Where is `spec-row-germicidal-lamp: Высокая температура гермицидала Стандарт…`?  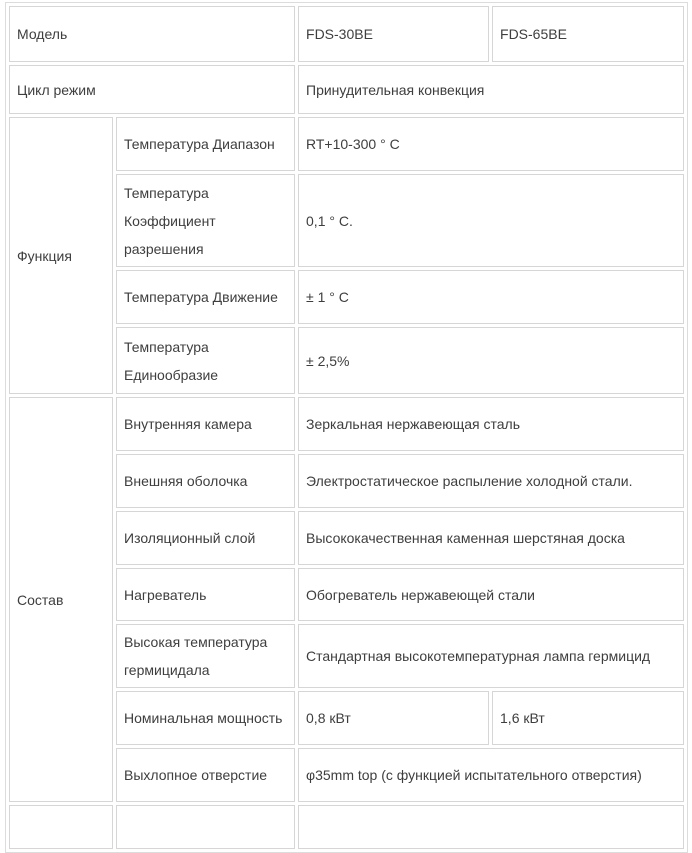 spec-row-germicidal-lamp: Высокая температура гермицидала Стандарт… is located at coordinates (346, 656).